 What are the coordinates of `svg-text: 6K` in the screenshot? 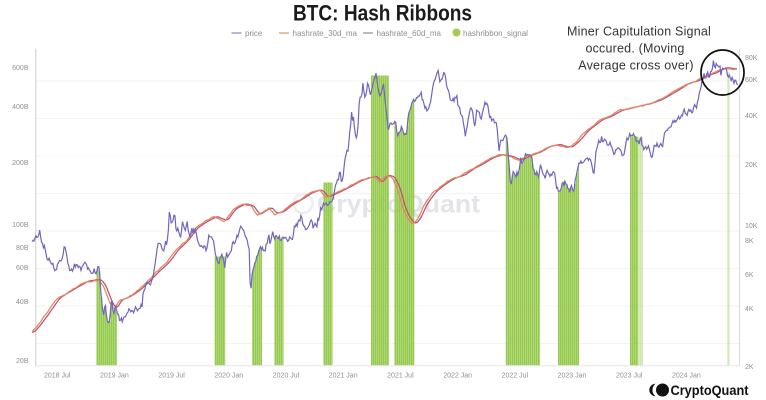 It's located at (749, 275).